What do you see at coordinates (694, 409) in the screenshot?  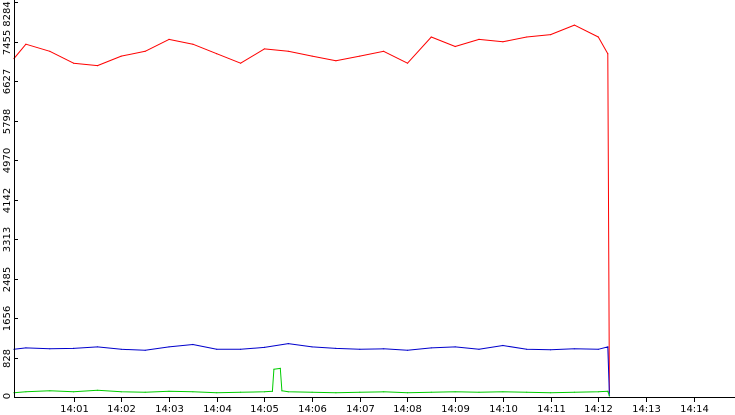 I see `x-tick-label: 14:14` at bounding box center [694, 409].